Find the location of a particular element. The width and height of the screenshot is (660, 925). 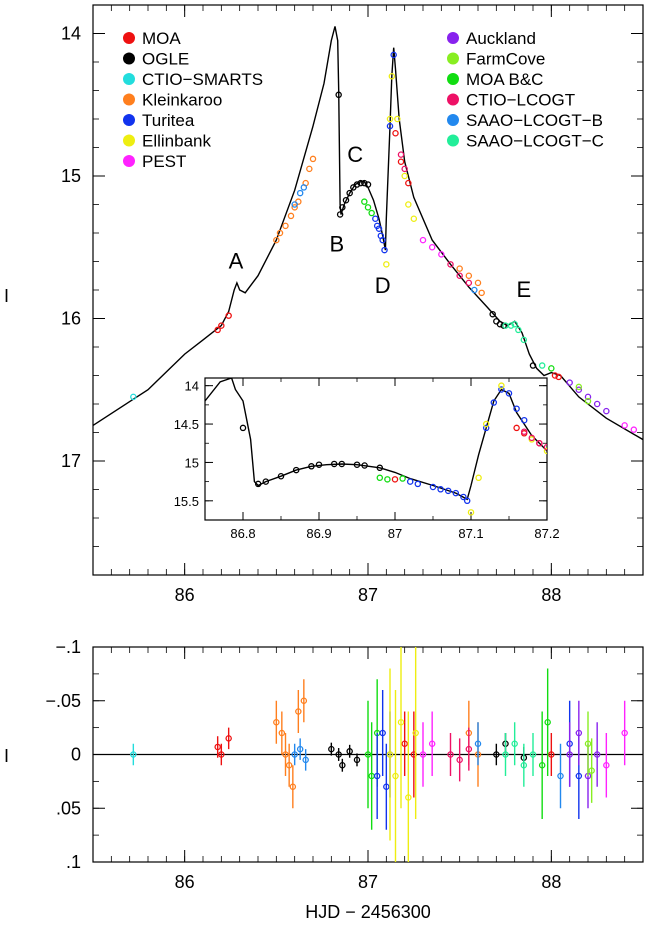

legend-label: MOA B&C is located at coordinates (504, 79).